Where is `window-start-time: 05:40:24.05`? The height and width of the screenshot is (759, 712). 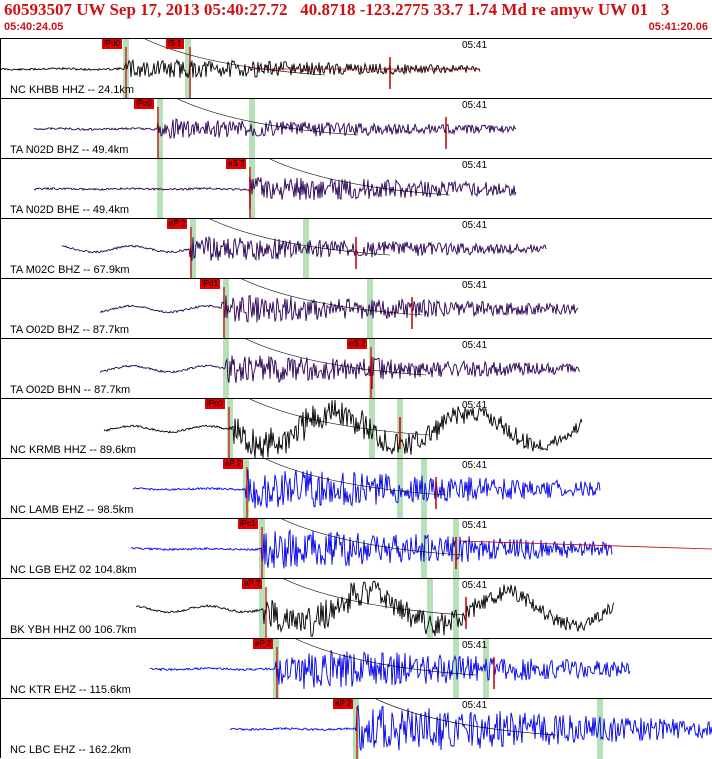 window-start-time: 05:40:24.05 is located at coordinates (34, 27).